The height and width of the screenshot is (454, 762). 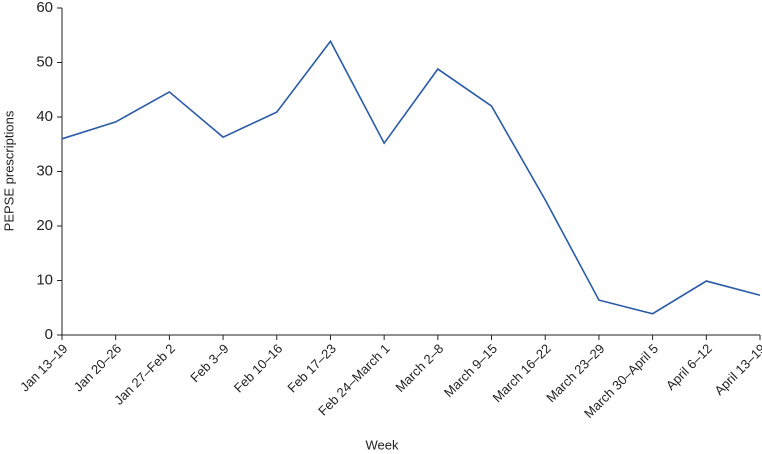 What do you see at coordinates (470, 370) in the screenshot?
I see `x-tick-label: March 9–15` at bounding box center [470, 370].